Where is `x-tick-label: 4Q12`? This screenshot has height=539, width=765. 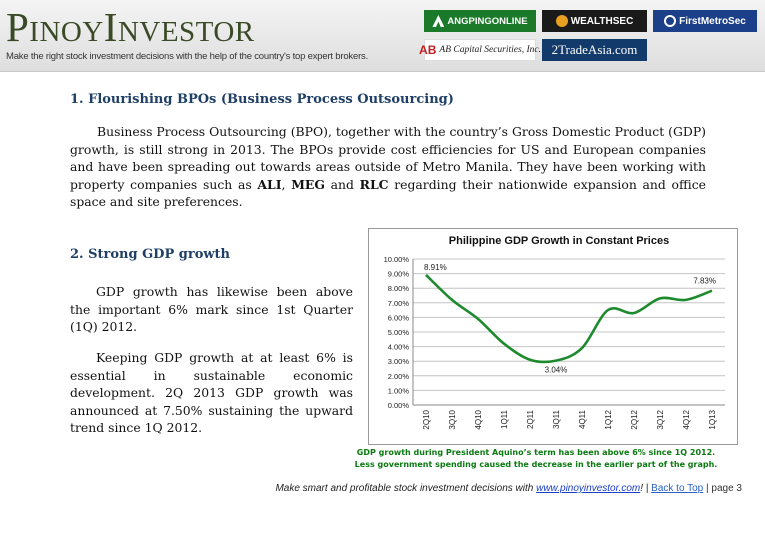 x-tick-label: 4Q12 is located at coordinates (686, 419).